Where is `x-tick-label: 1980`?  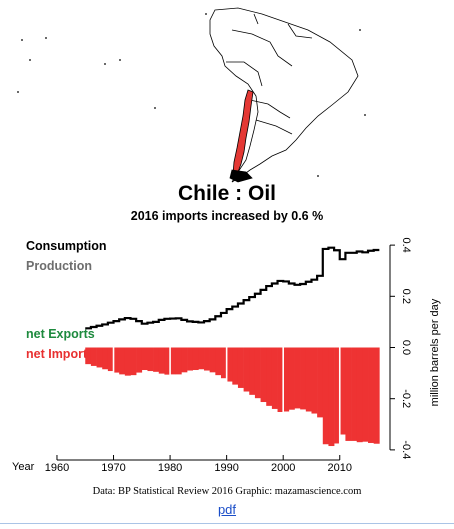
x-tick-label: 1980 is located at coordinates (170, 468).